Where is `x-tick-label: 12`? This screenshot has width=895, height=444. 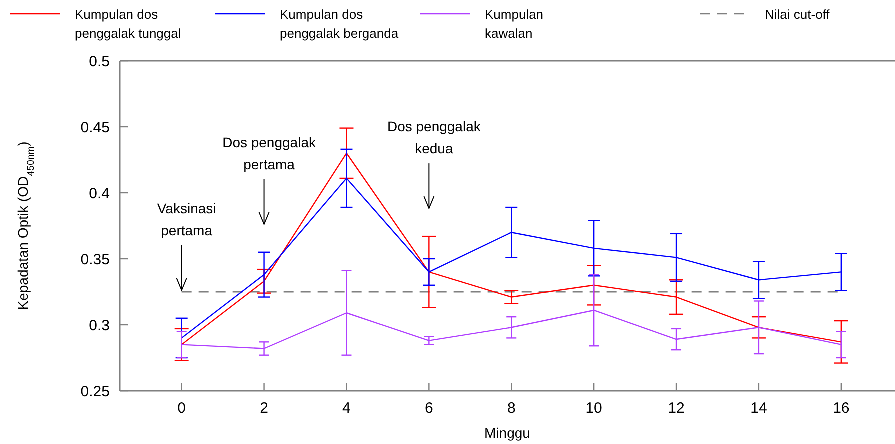 x-tick-label: 12 is located at coordinates (676, 408).